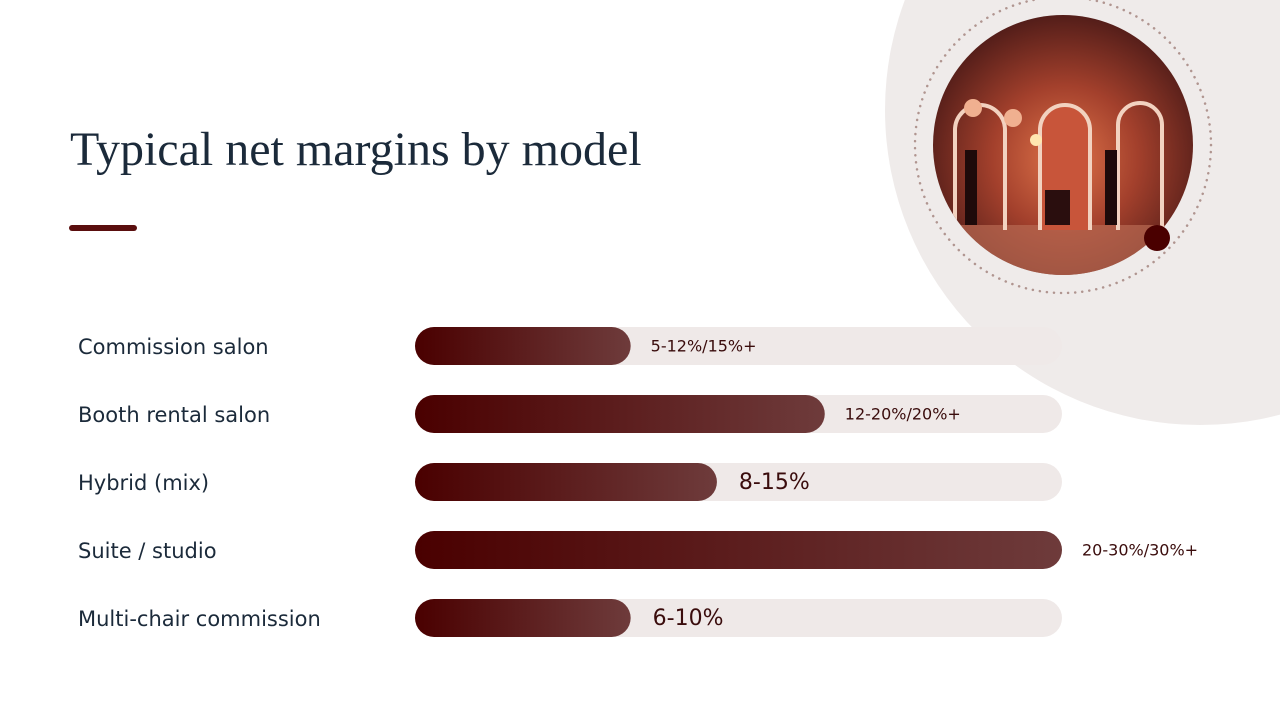  Describe the element at coordinates (147, 551) in the screenshot. I see `category-label: Suite / studio` at that location.